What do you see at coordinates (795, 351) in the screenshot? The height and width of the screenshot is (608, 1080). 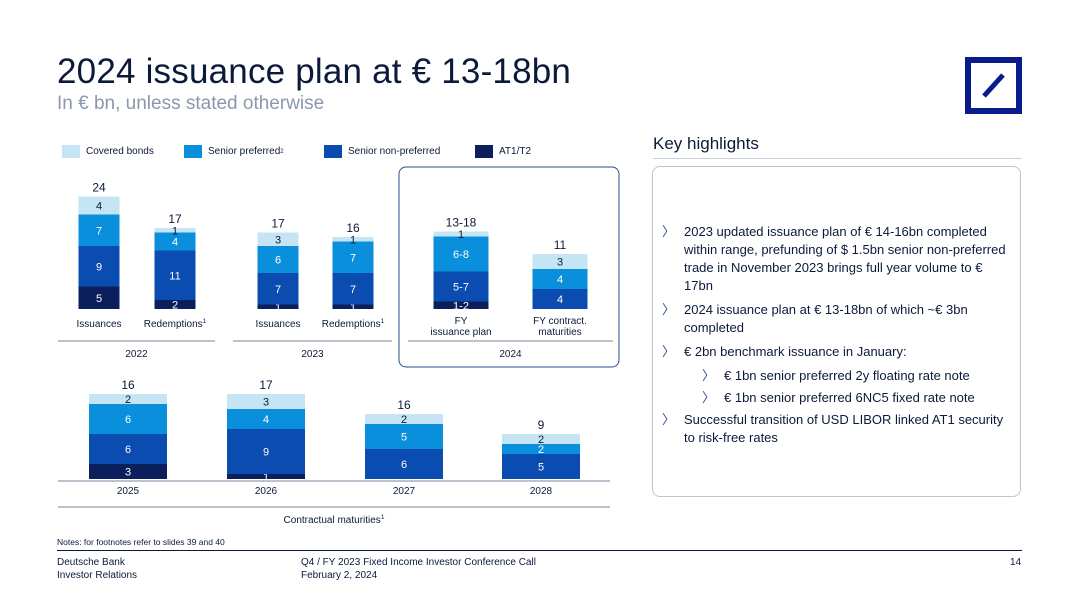 I see `highlight-text: € 2bn benchmark issuance in January:` at bounding box center [795, 351].